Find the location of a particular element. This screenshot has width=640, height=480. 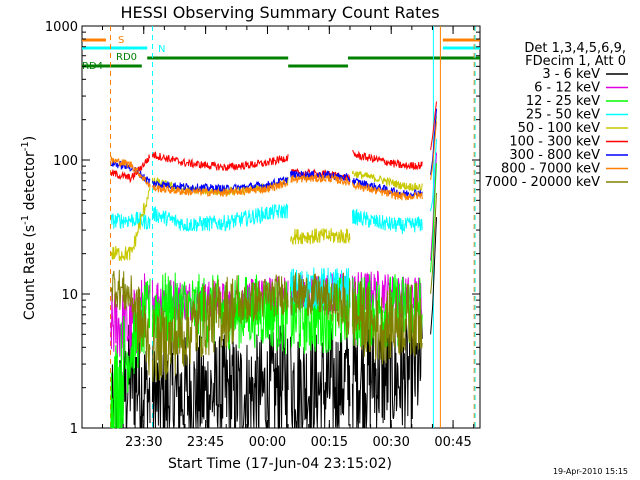

legend-label-1: 3 - 6 keV is located at coordinates (571, 74).